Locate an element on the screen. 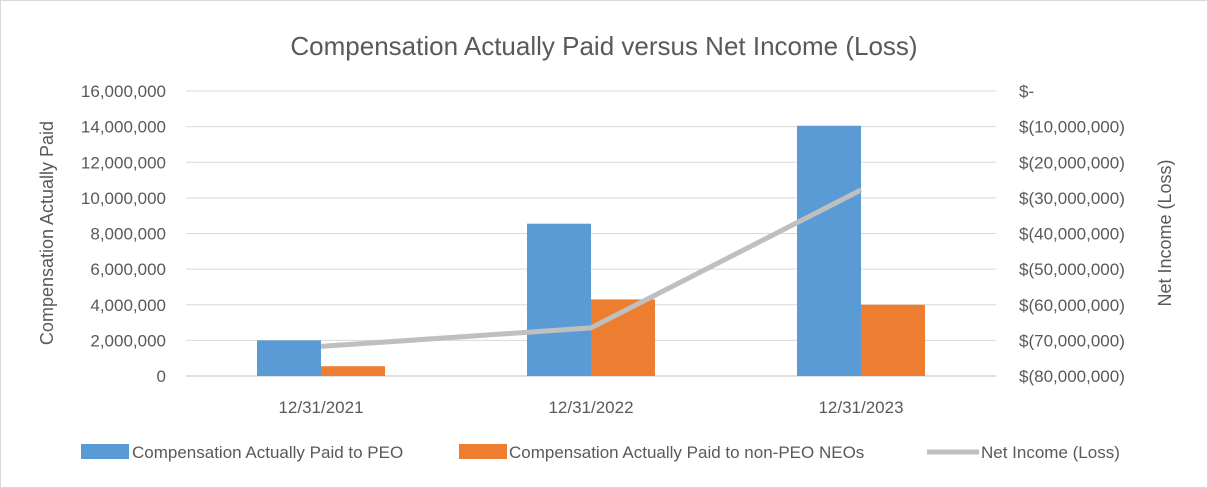  y2-axis-title: Net Income (Loss) is located at coordinates (1165, 232).